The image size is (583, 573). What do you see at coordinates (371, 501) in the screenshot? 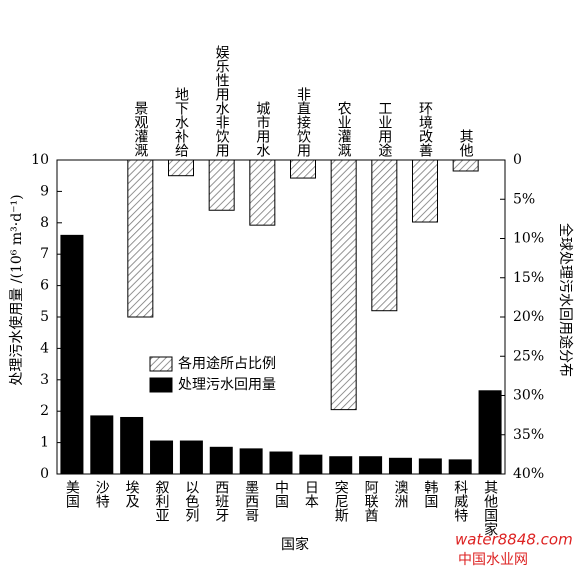
I see `x-tick-label: 阿联酋` at bounding box center [371, 501].